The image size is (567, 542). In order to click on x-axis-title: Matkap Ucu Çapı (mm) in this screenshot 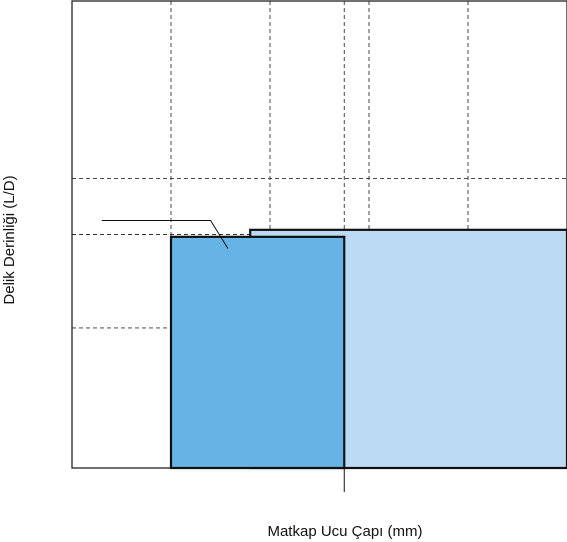, I will do `click(344, 531)`.